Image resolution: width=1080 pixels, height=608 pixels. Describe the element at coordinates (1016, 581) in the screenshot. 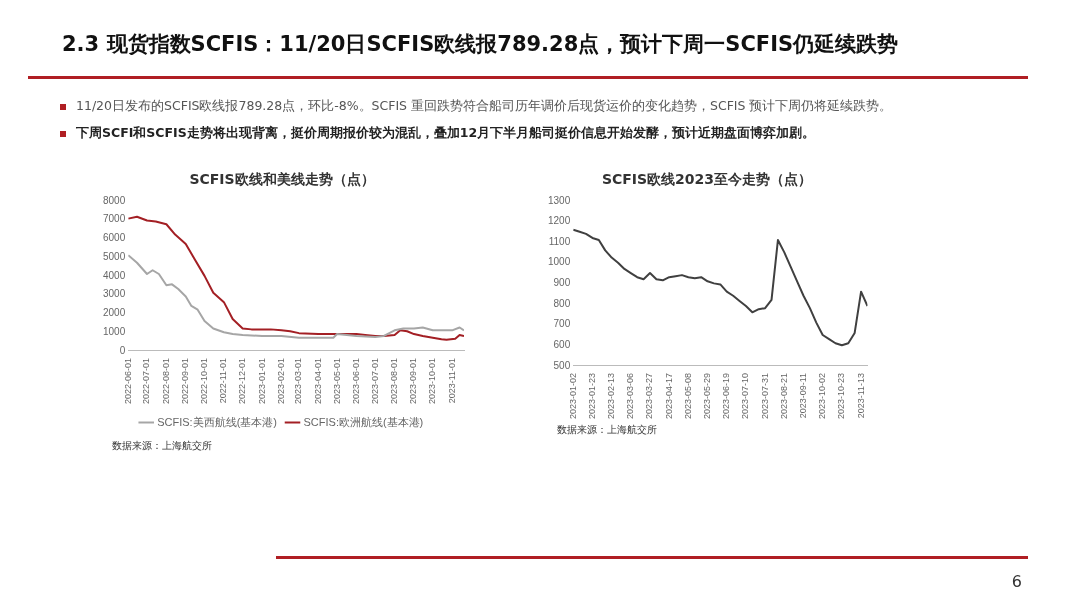

I see `text: 6` at that location.